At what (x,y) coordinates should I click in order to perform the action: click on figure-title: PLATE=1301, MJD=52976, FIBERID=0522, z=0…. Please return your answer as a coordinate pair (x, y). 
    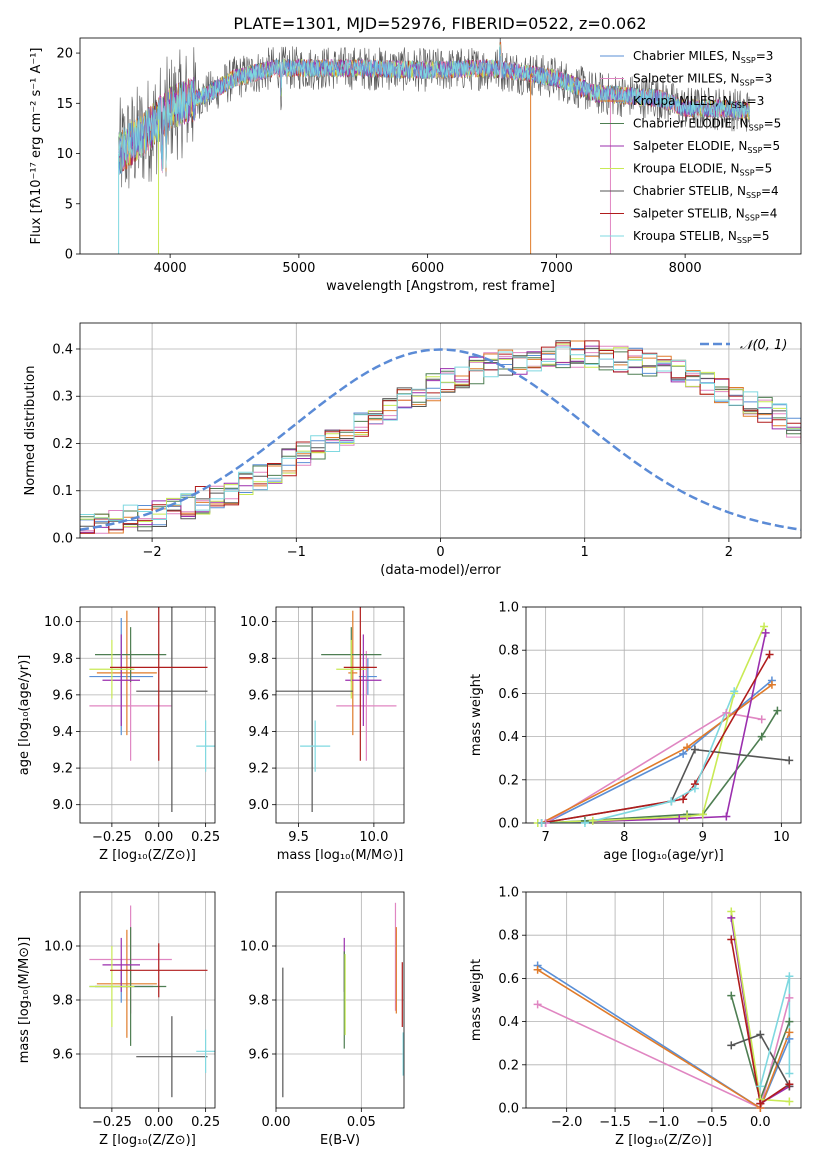
    Looking at the image, I should click on (439, 23).